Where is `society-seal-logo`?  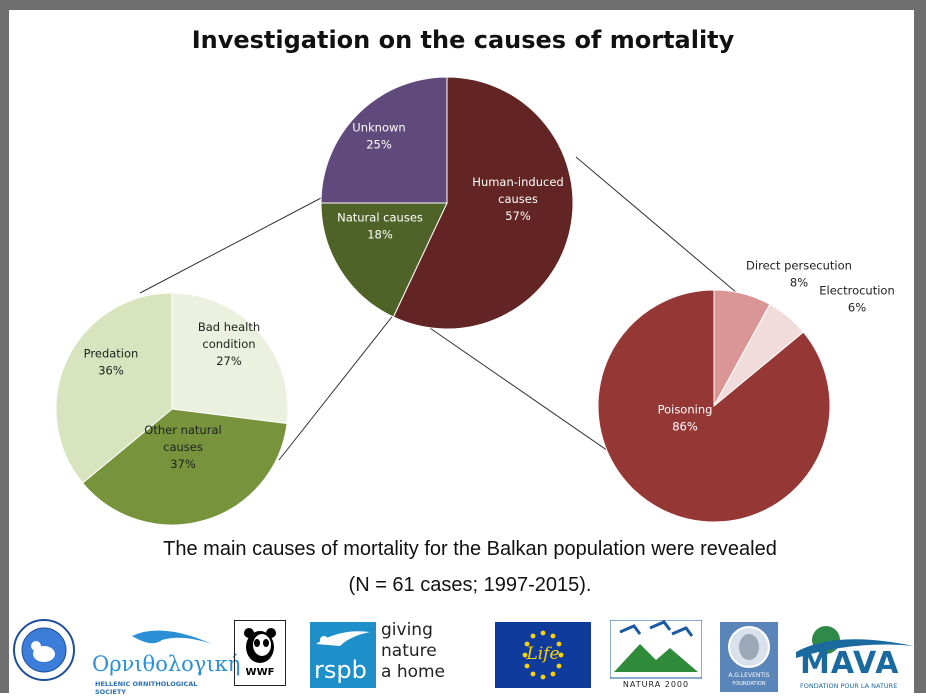
society-seal-logo is located at coordinates (44, 652).